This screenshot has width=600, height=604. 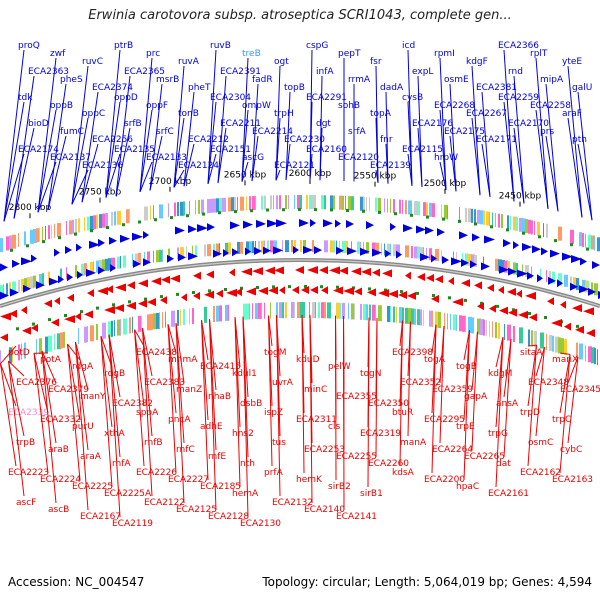 What do you see at coordinates (245, 494) in the screenshot?
I see `gene-label: hemA` at bounding box center [245, 494].